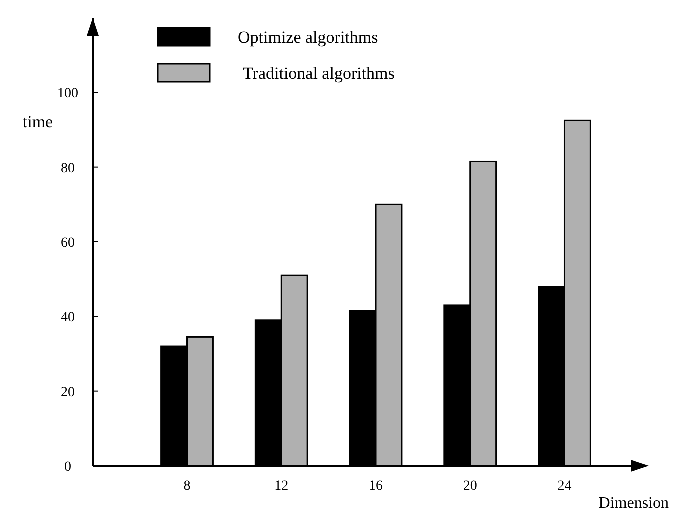  What do you see at coordinates (68, 392) in the screenshot?
I see `y-tick-label: 20` at bounding box center [68, 392].